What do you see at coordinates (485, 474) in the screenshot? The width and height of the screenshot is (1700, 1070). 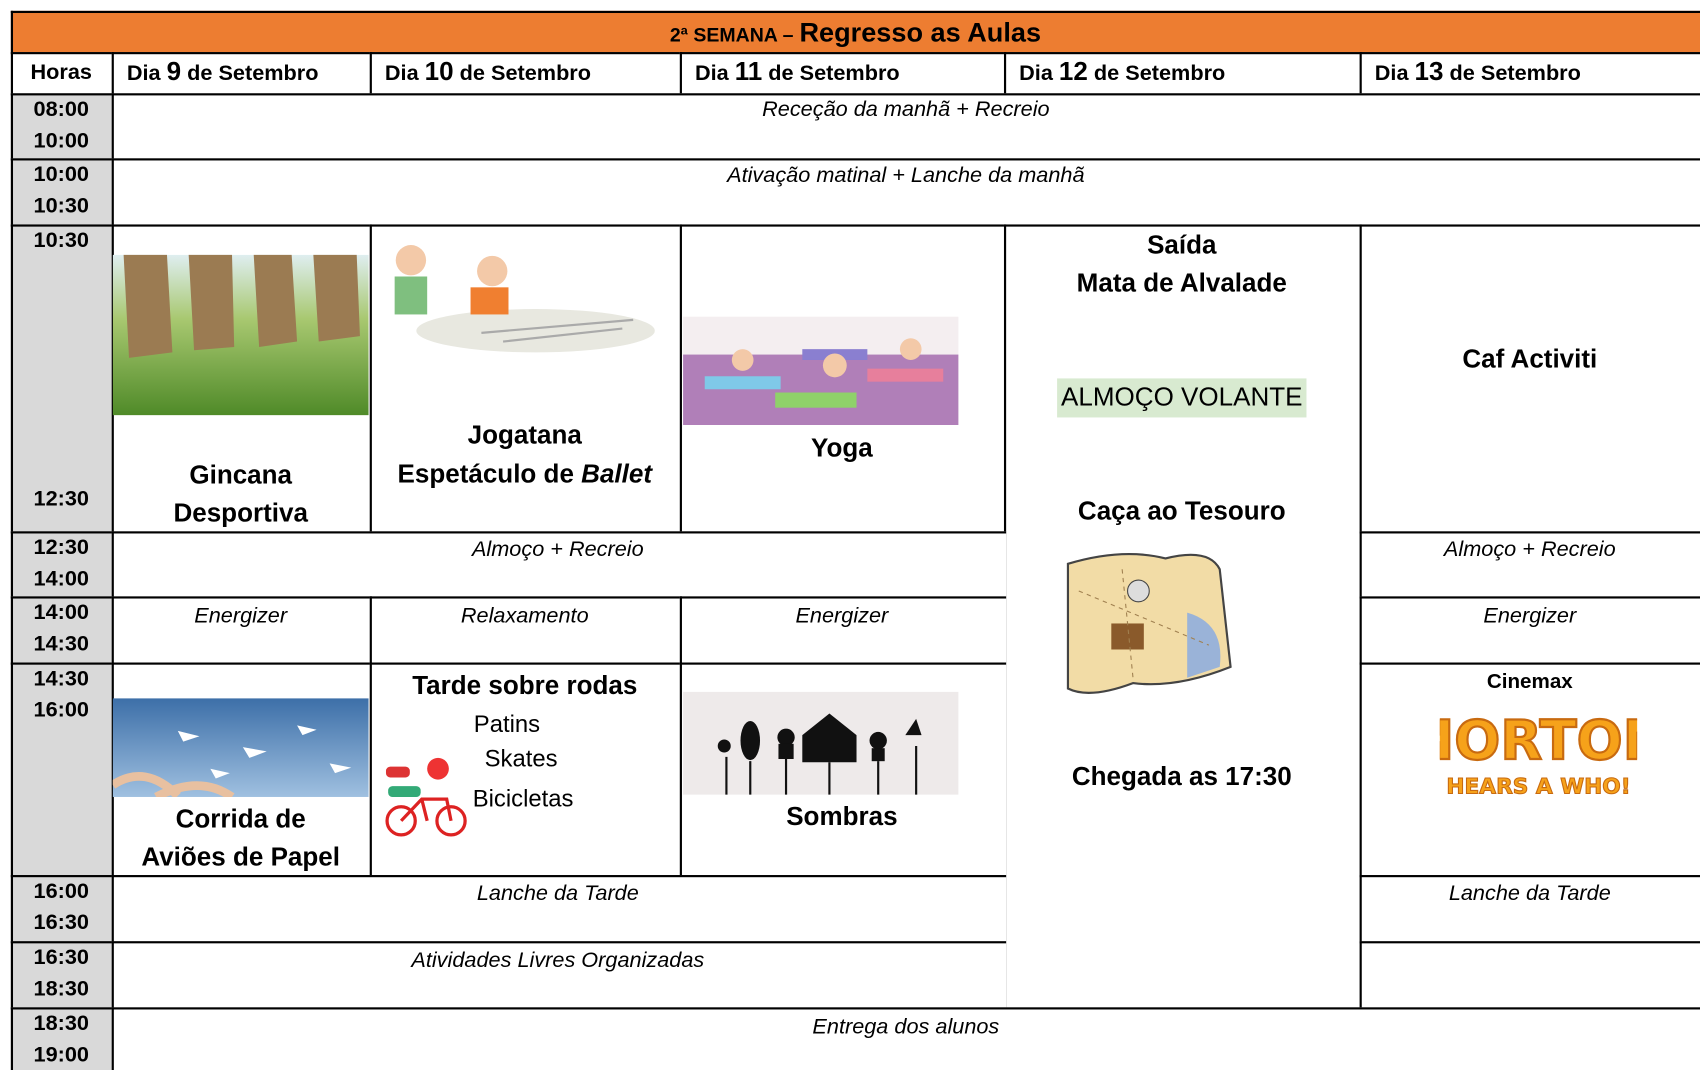 I see `activity-title-part: Espetáculo de` at bounding box center [485, 474].